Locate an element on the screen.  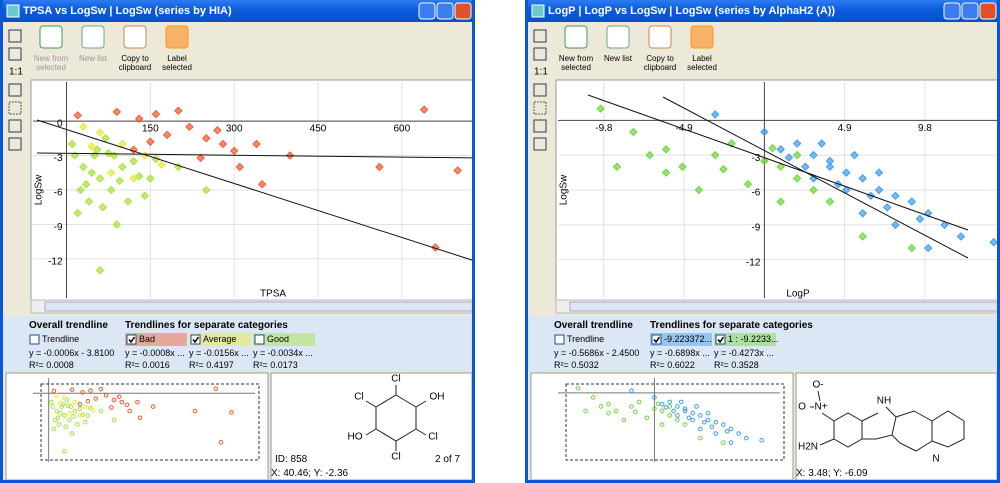
overall-heading: Overall trendline is located at coordinates (593, 325).